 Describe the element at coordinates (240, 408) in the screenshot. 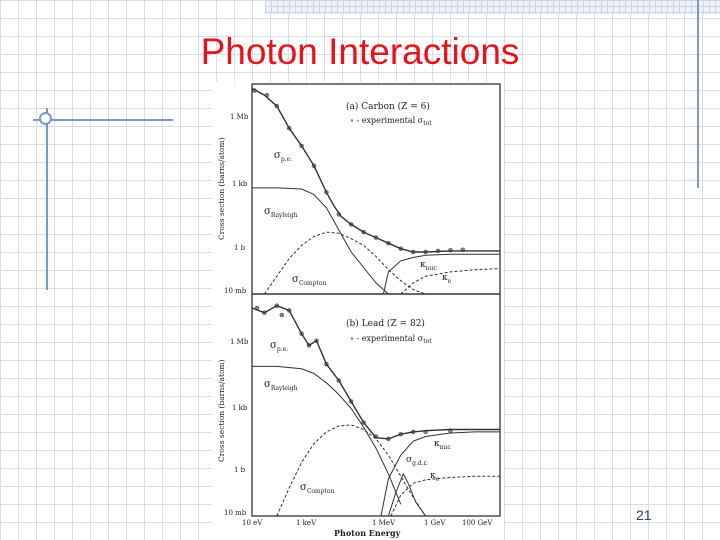

I see `panel-b-ytick-1kb: 1 kb` at that location.